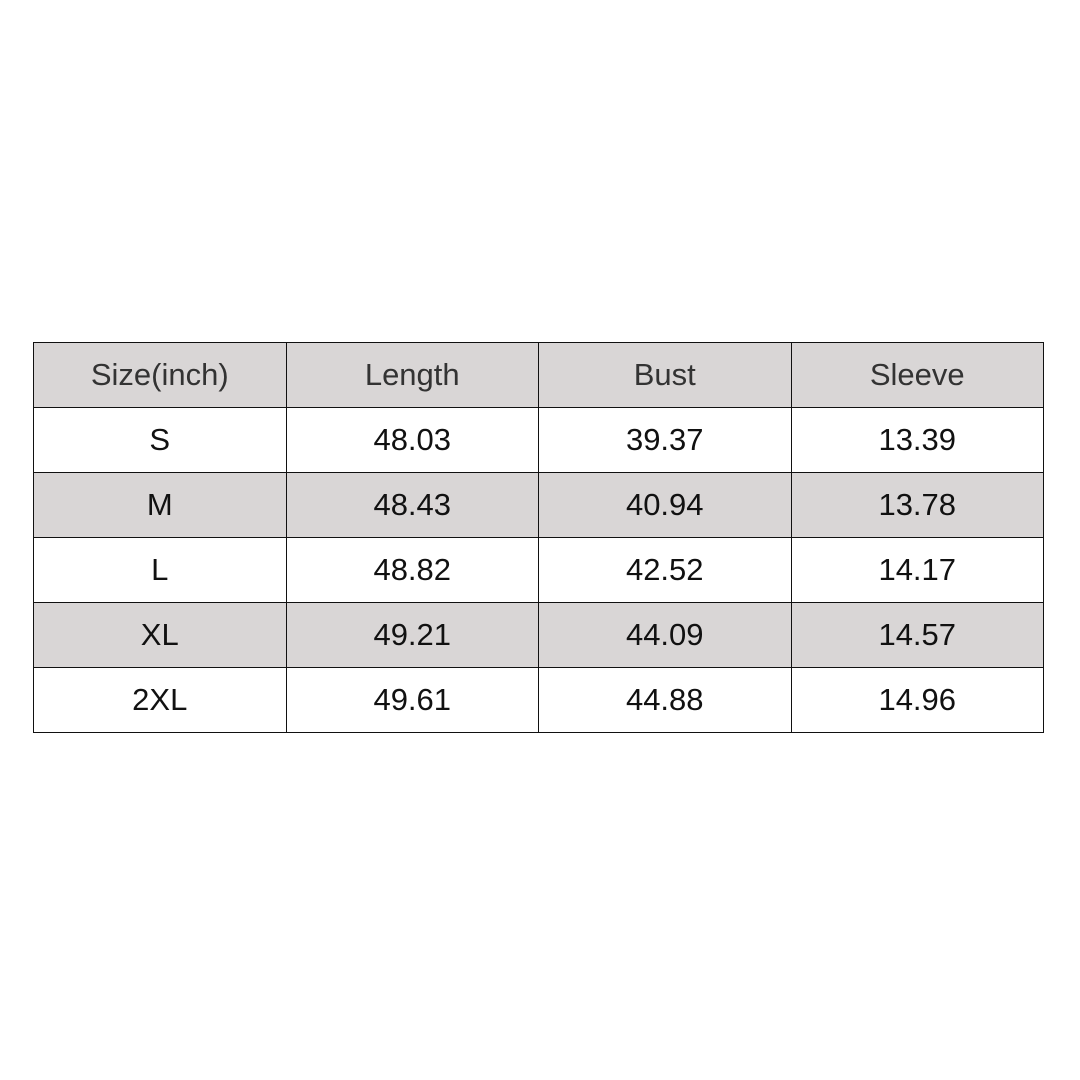 This screenshot has height=1080, width=1080. I want to click on header-cell: Length, so click(412, 375).